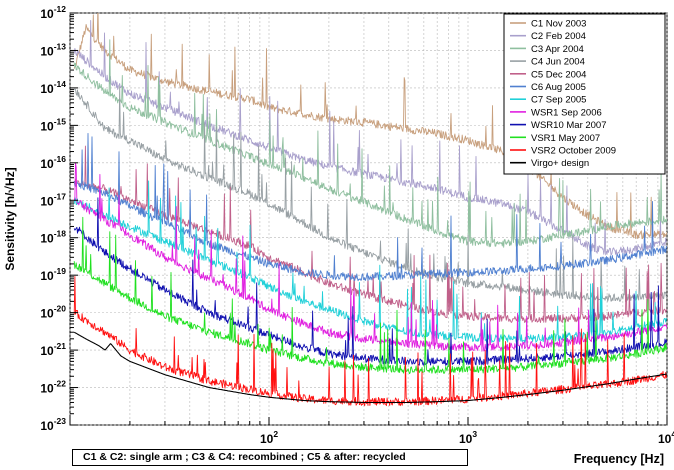 The image size is (674, 470). Describe the element at coordinates (565, 138) in the screenshot. I see `legend-label: VSR1 May 2007` at that location.